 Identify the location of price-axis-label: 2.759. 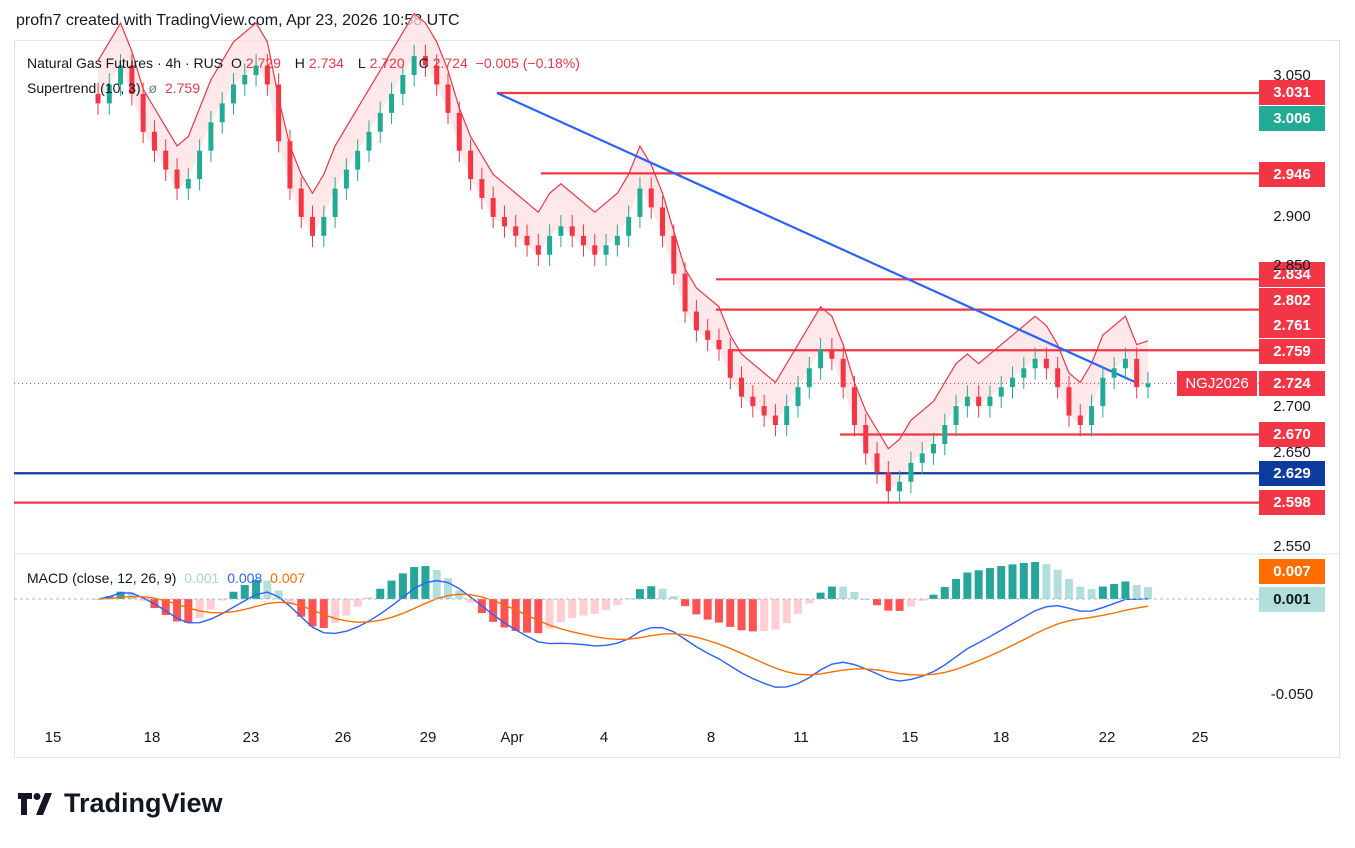
(1292, 351).